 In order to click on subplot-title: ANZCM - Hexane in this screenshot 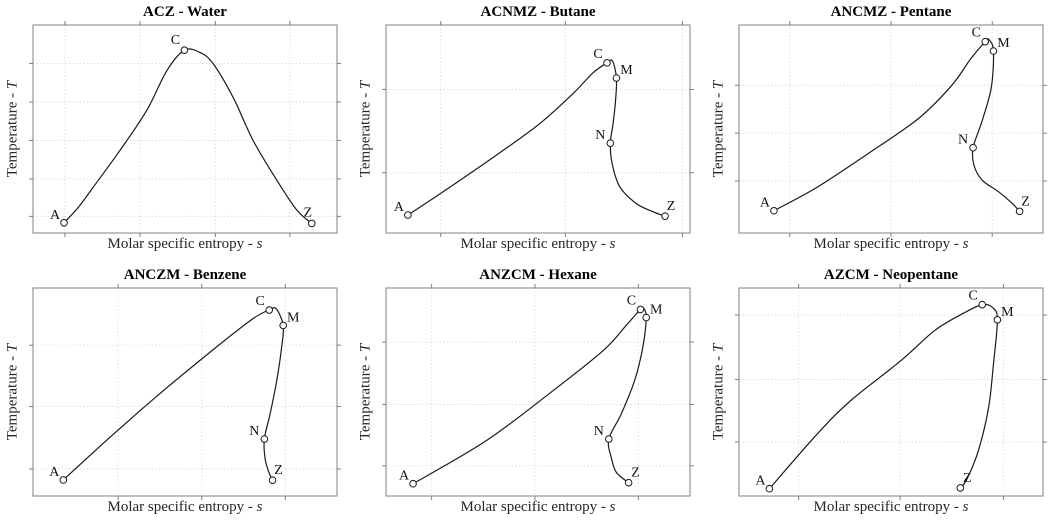, I will do `click(538, 275)`.